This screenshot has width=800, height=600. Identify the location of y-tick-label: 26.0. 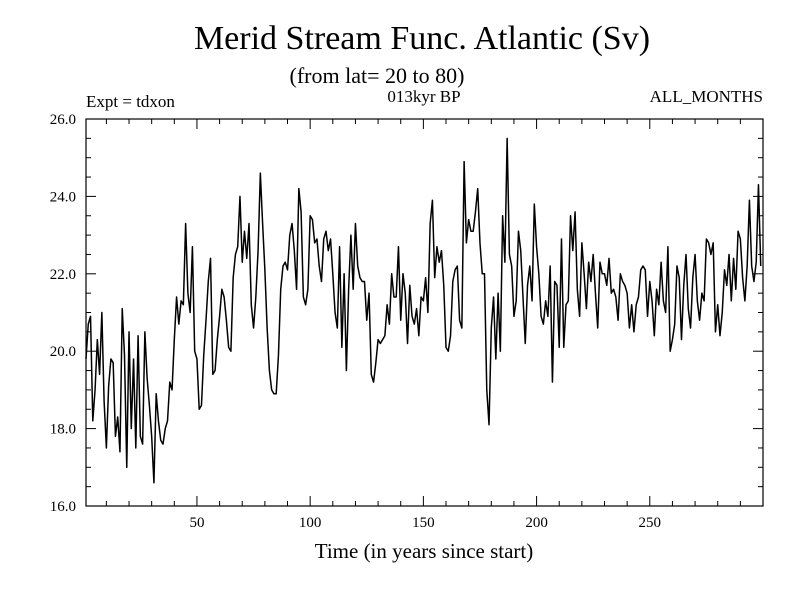
(63, 120).